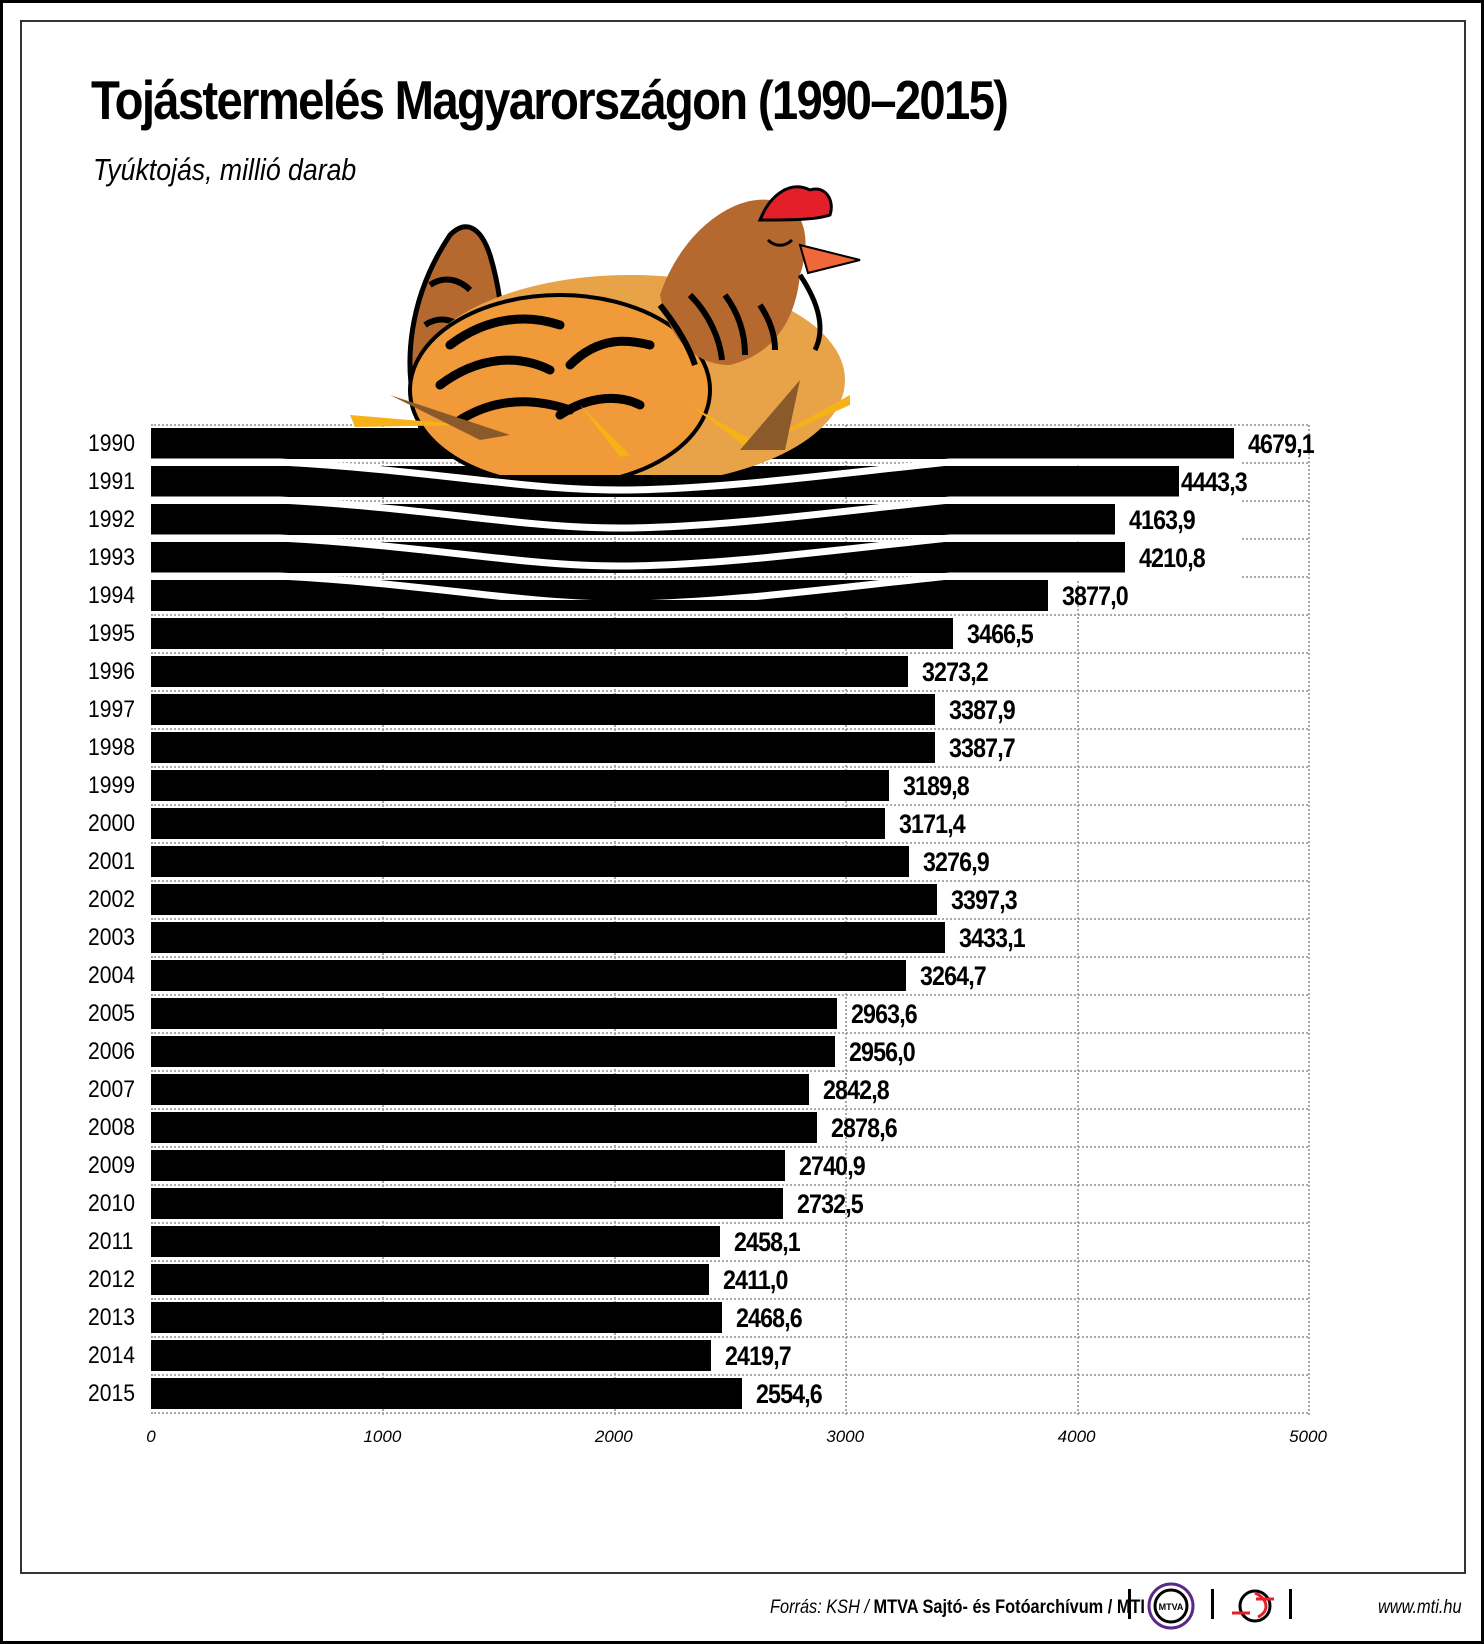  Describe the element at coordinates (225, 169) in the screenshot. I see `chart-subtitle: Tyúktojás, millió darab` at that location.